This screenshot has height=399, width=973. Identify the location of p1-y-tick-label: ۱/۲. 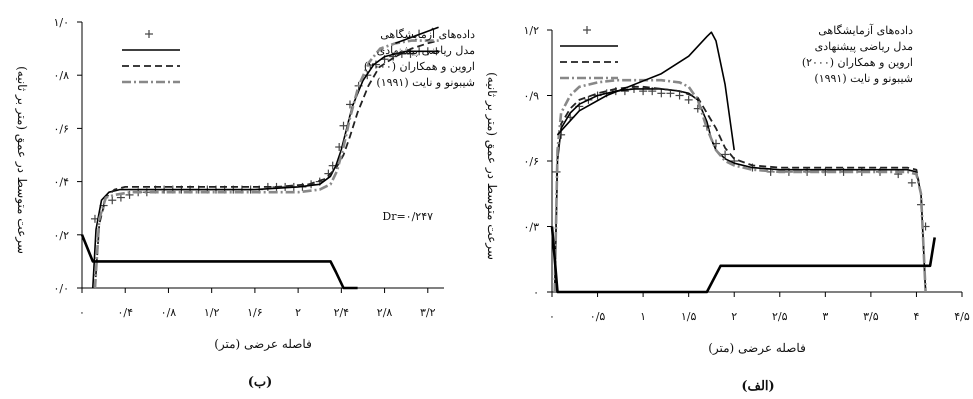
(531, 30).